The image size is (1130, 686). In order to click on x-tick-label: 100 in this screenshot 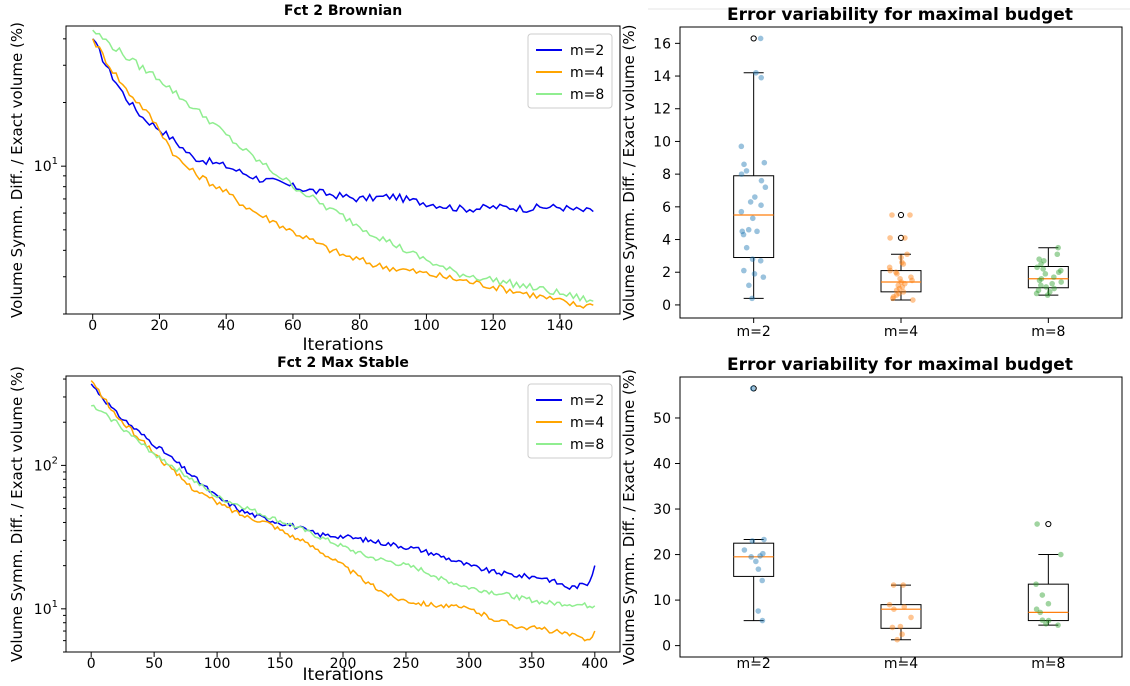, I will do `click(217, 664)`.